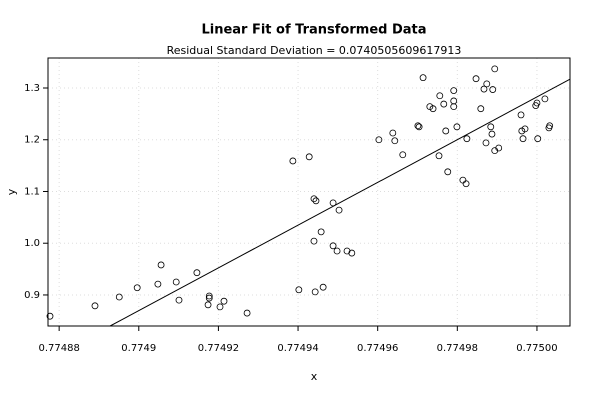 This screenshot has width=599, height=400. What do you see at coordinates (536, 348) in the screenshot?
I see `x-tick-label: 0.77500` at bounding box center [536, 348].